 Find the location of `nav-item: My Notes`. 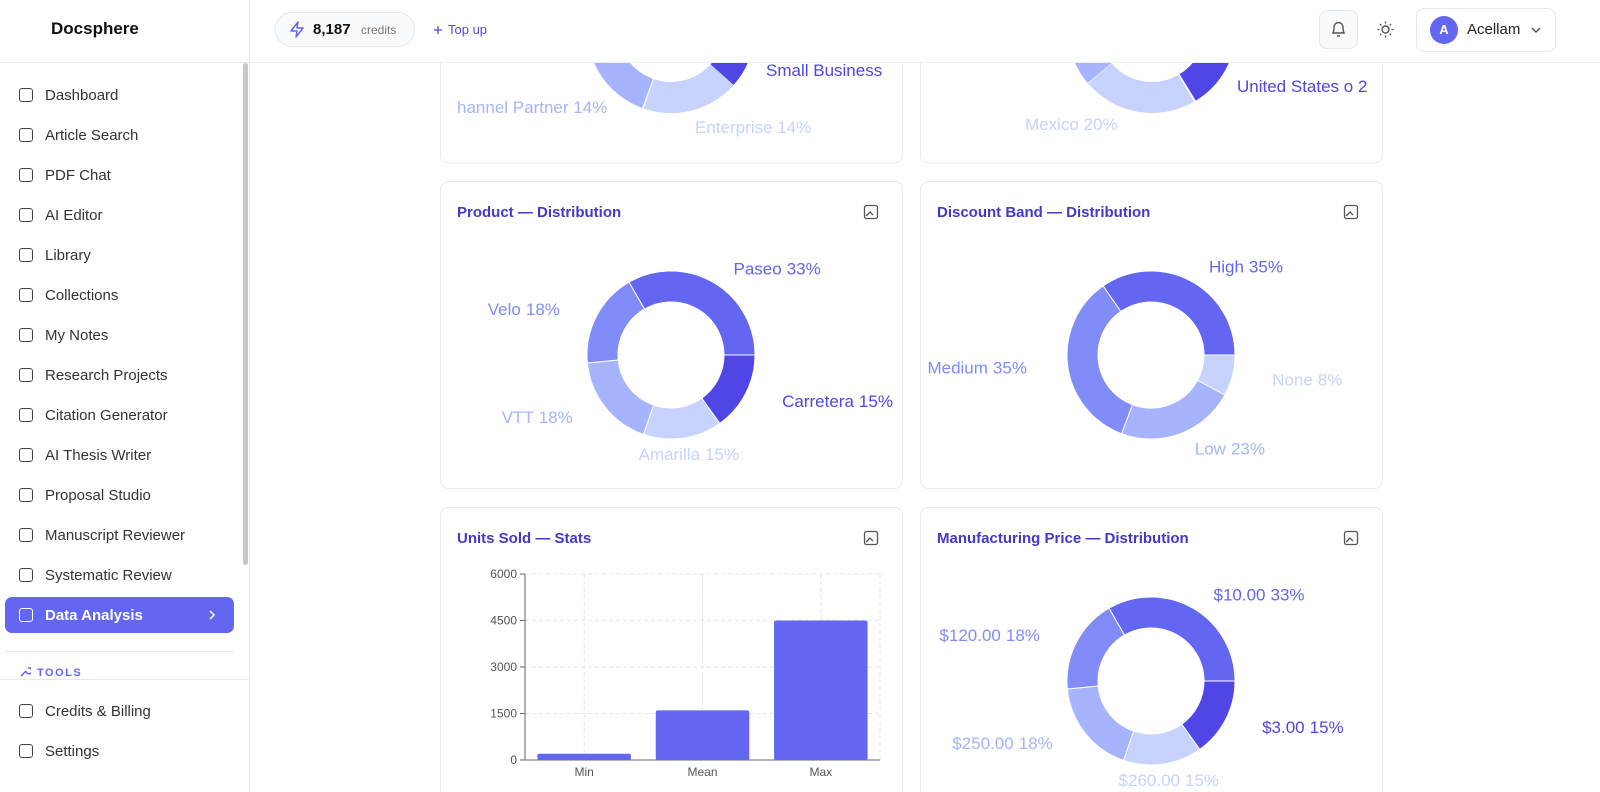

nav-item: My Notes is located at coordinates (119, 335).